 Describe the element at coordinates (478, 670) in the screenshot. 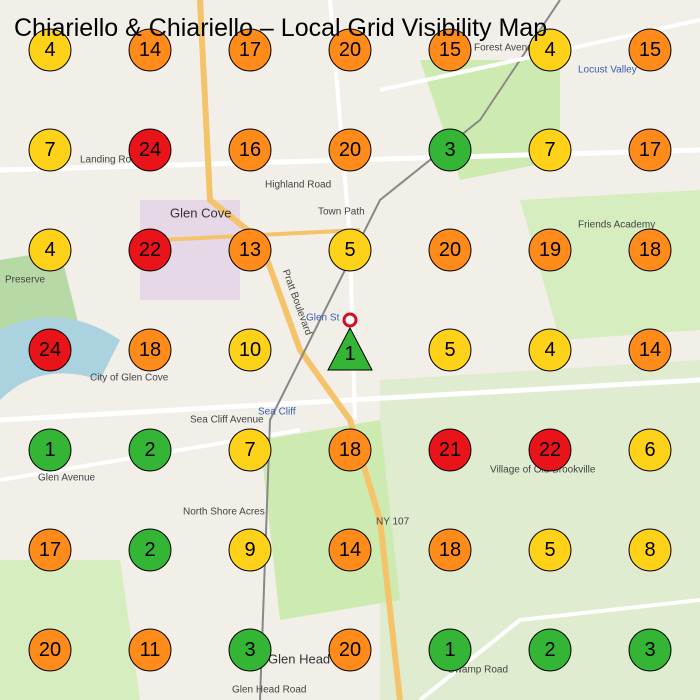

I see `map-label: Swamp Road` at that location.